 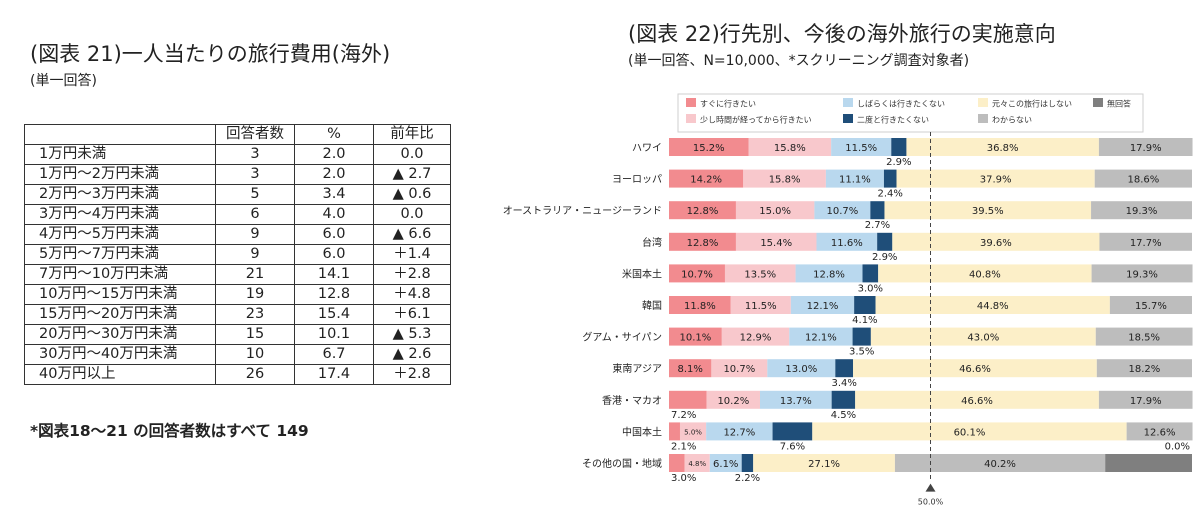 I want to click on data-label: 11.8%, so click(x=700, y=306).